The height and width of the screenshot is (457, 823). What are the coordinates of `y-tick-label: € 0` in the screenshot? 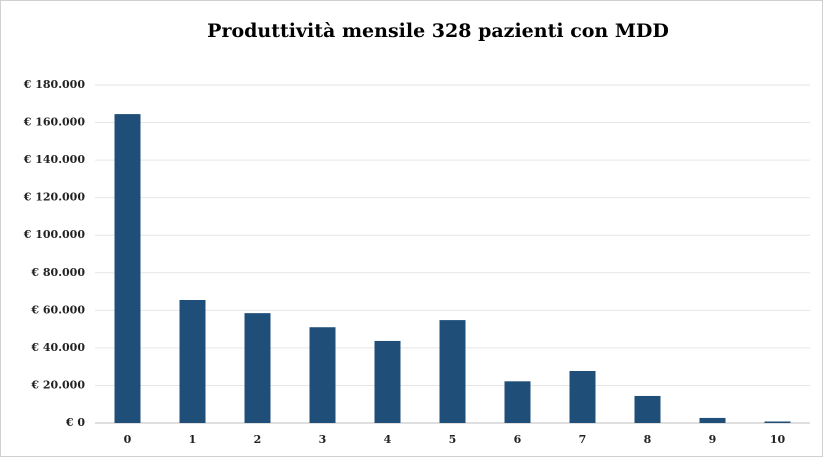 It's located at (75, 422).